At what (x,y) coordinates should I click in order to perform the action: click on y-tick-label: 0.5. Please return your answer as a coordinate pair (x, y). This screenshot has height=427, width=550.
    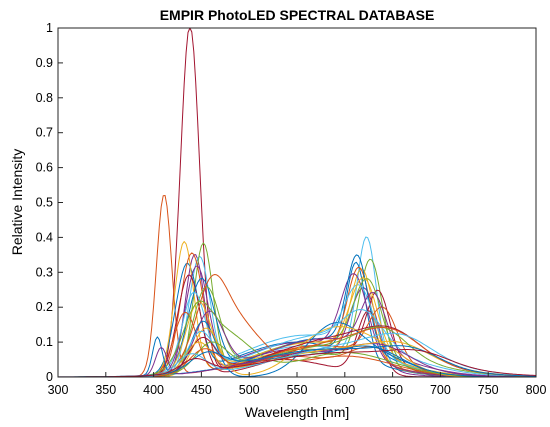
    Looking at the image, I should click on (44, 203).